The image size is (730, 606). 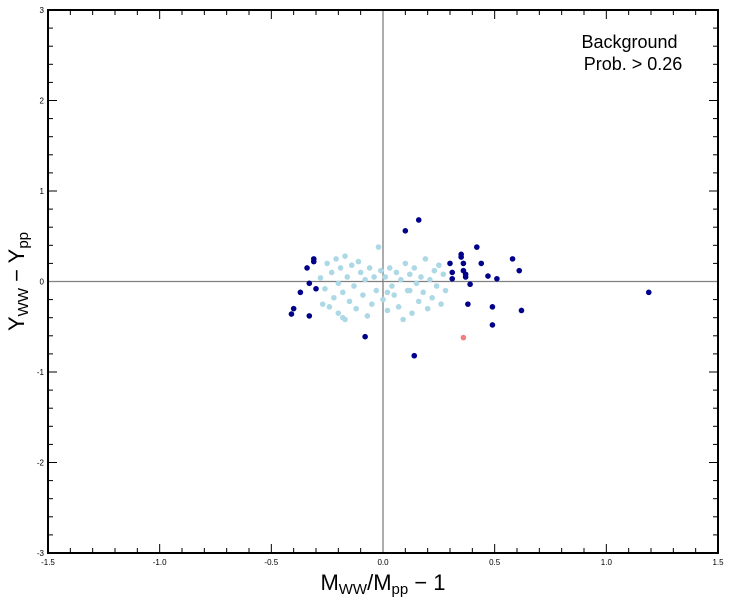 I want to click on data-points, so click(x=470, y=288).